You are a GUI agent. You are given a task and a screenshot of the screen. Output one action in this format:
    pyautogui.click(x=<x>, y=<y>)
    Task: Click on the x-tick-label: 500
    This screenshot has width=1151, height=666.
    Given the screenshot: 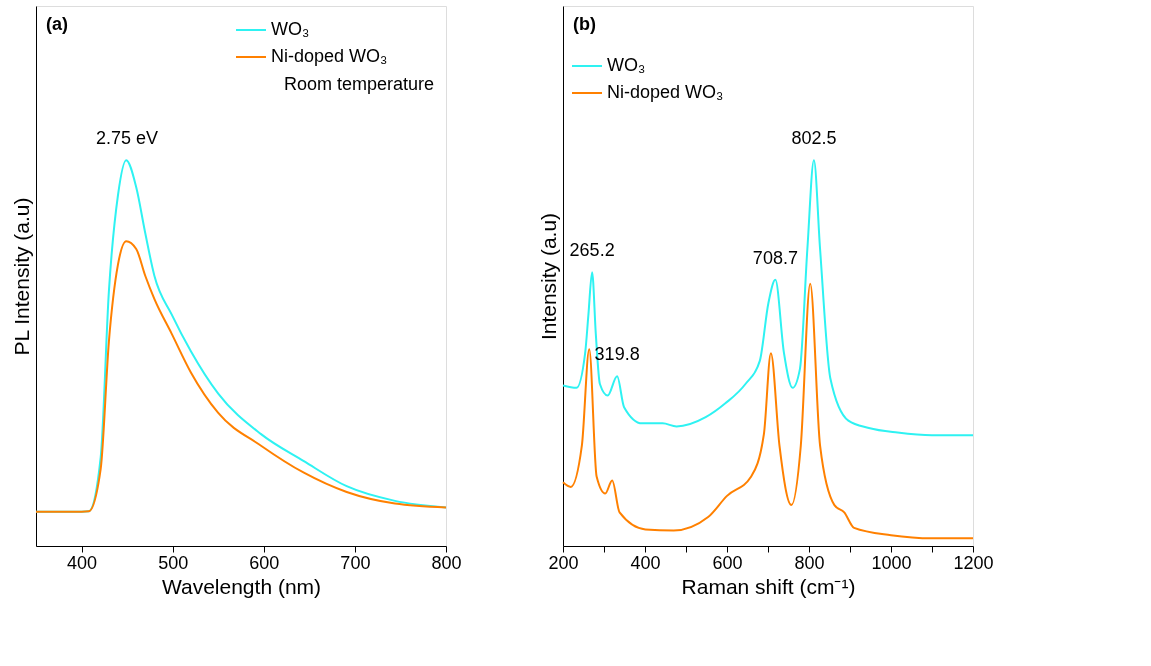 What is the action you would take?
    pyautogui.click(x=173, y=562)
    